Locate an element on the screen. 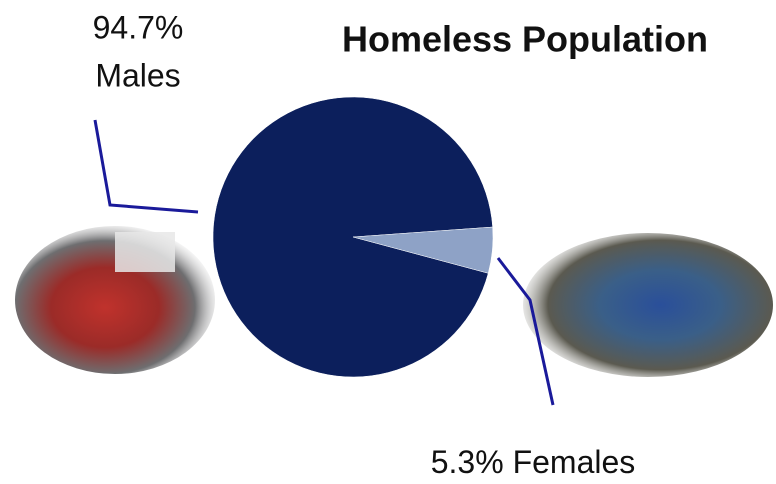  value-label: 5.3% is located at coordinates (467, 462).